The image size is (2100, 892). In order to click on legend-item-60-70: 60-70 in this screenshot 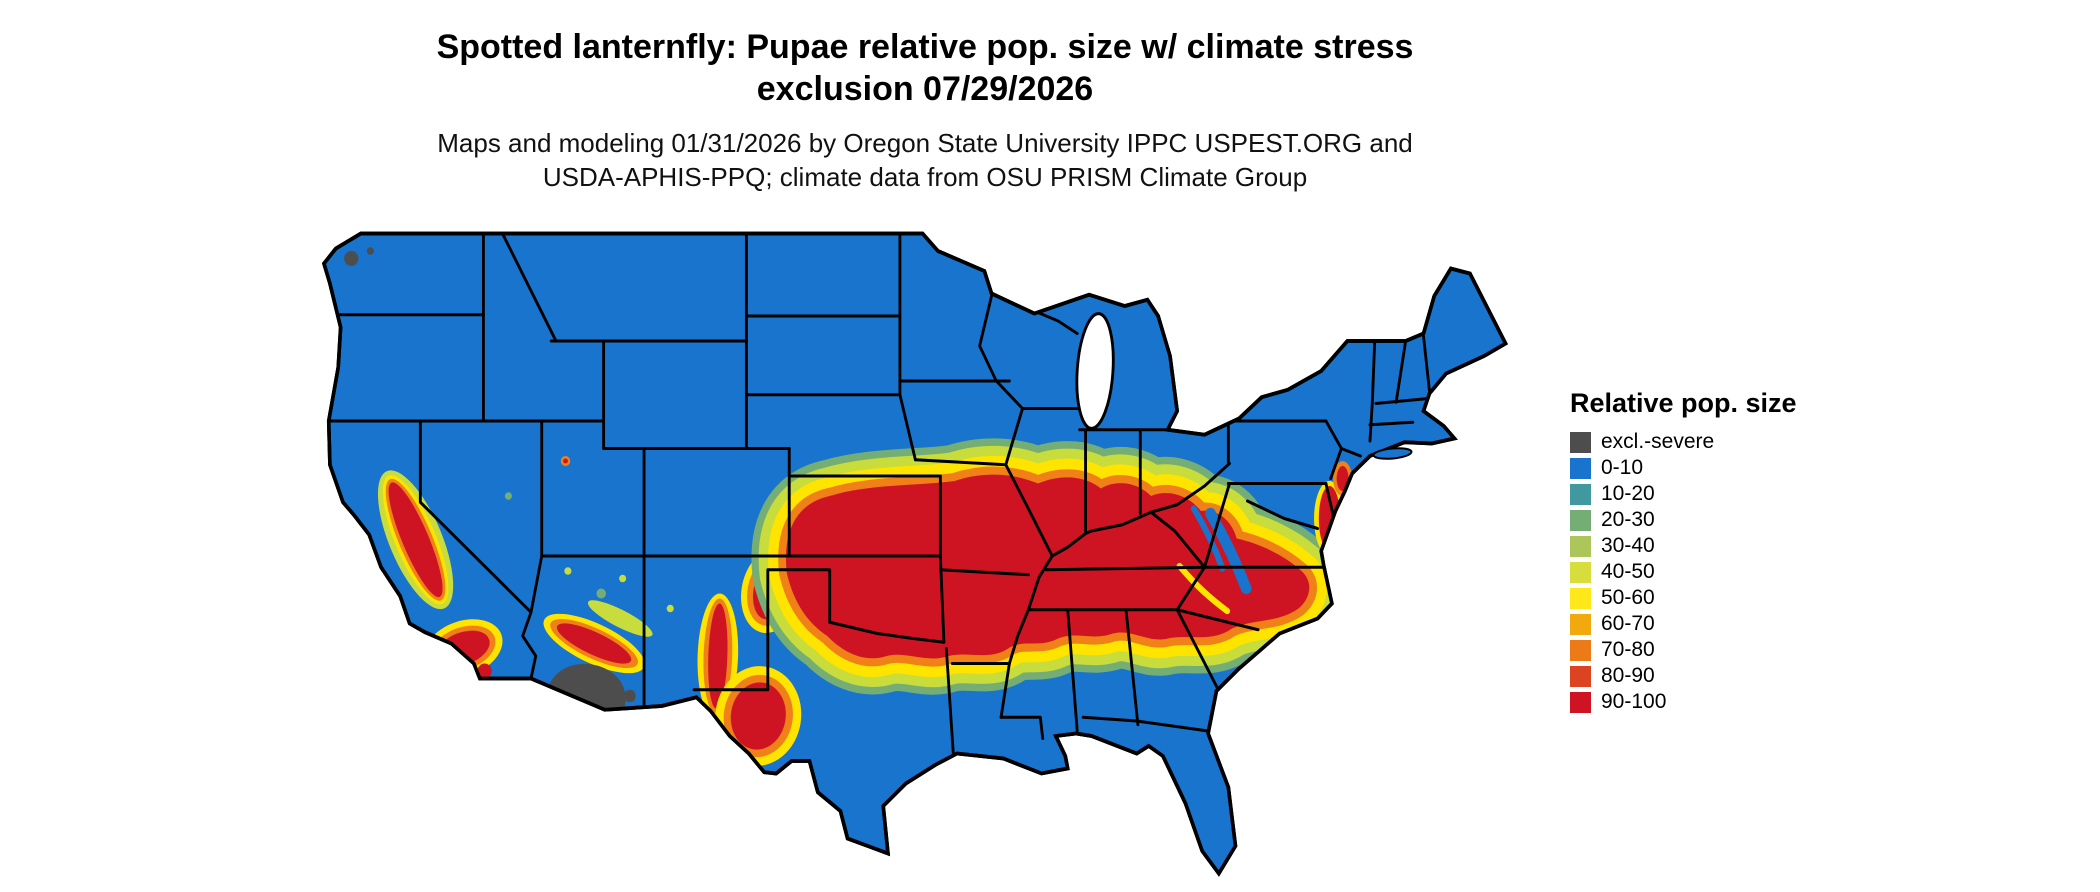, I will do `click(1683, 624)`.